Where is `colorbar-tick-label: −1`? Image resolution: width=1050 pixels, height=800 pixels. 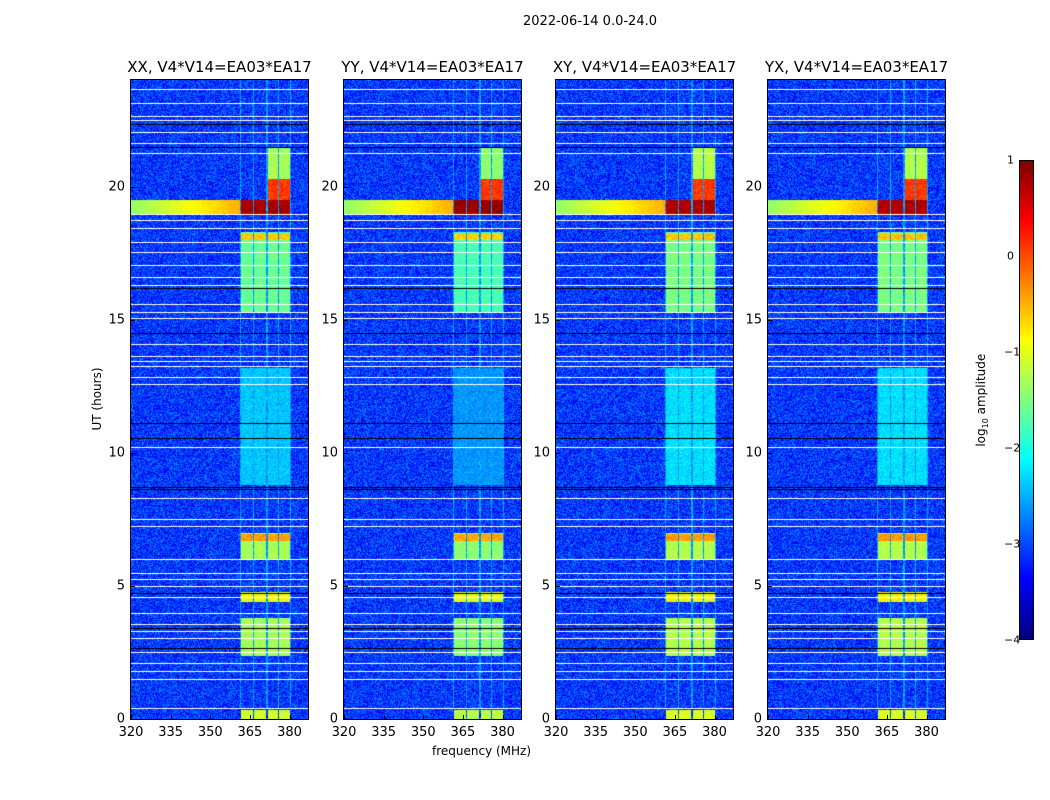 colorbar-tick-label: −1 is located at coordinates (1012, 352).